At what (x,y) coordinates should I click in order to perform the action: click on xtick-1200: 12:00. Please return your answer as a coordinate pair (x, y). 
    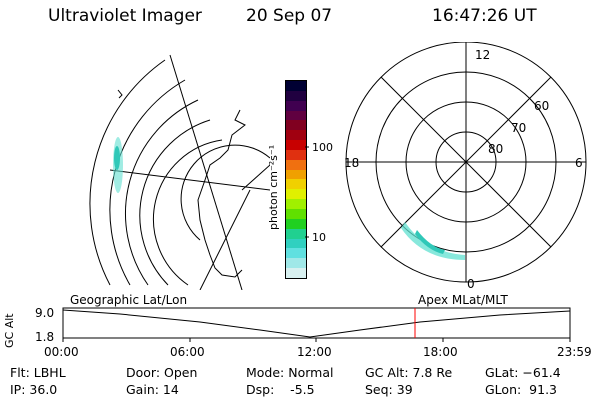
    Looking at the image, I should click on (314, 352).